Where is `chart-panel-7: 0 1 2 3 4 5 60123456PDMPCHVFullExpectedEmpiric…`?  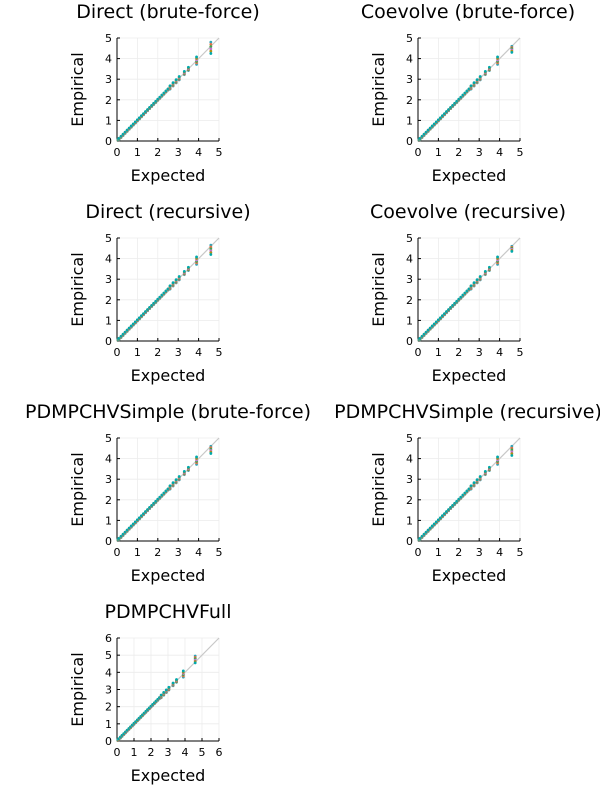 chart-panel-7: 0 1 2 3 4 5 60123456PDMPCHVFullExpectedEmpiric… is located at coordinates (149, 693).